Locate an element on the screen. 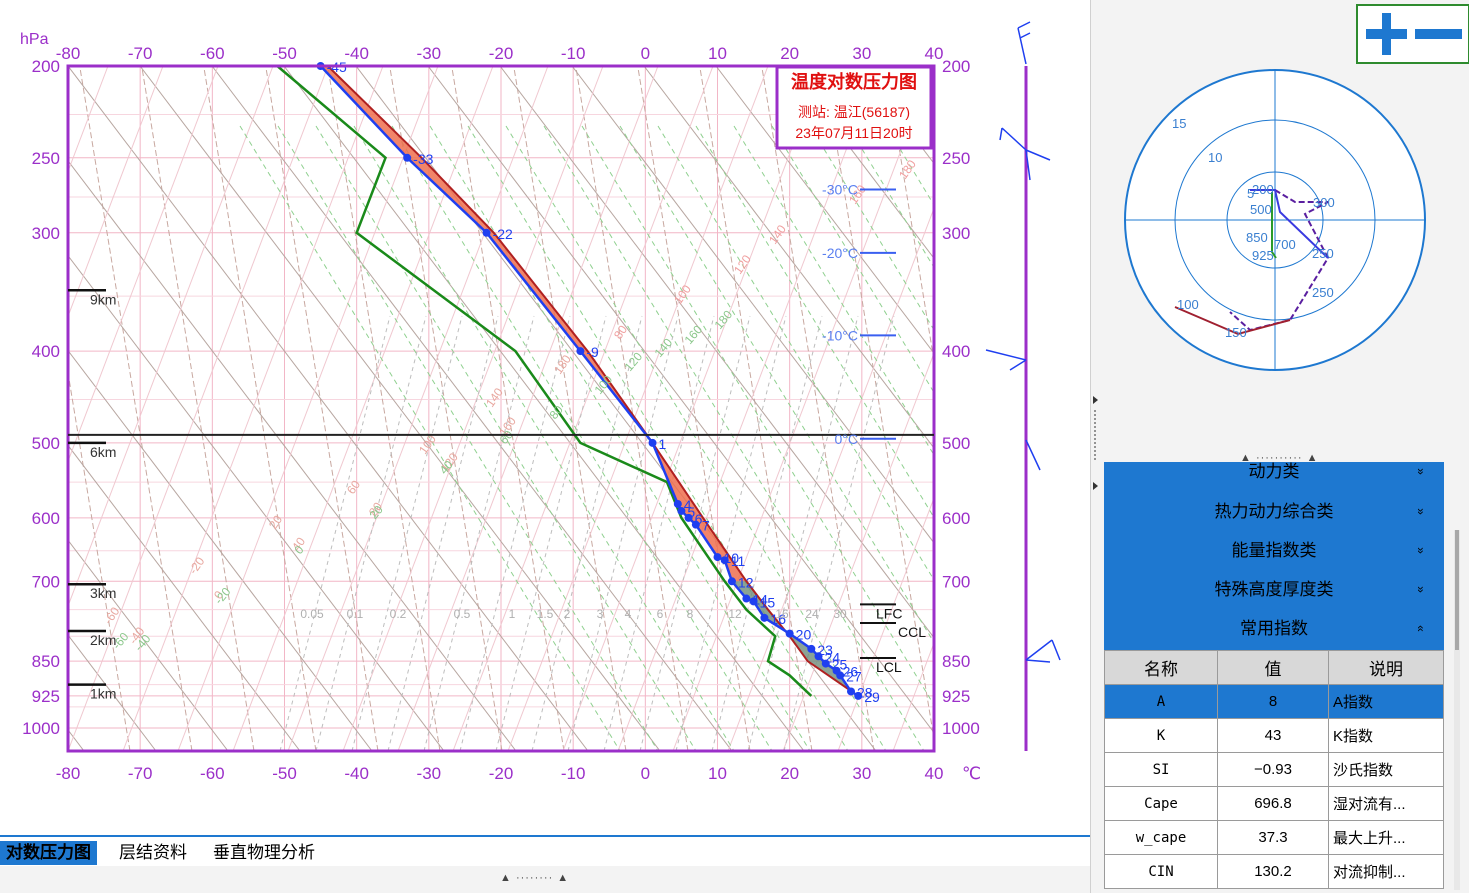 Image resolution: width=1469 pixels, height=893 pixels. mixing-ratio-label: 0.1 is located at coordinates (355, 614).